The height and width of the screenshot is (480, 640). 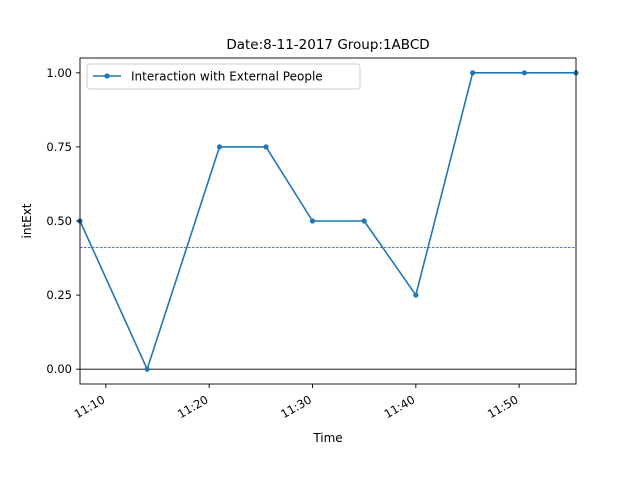 I want to click on legend: Interaction with External People, so click(x=223, y=76).